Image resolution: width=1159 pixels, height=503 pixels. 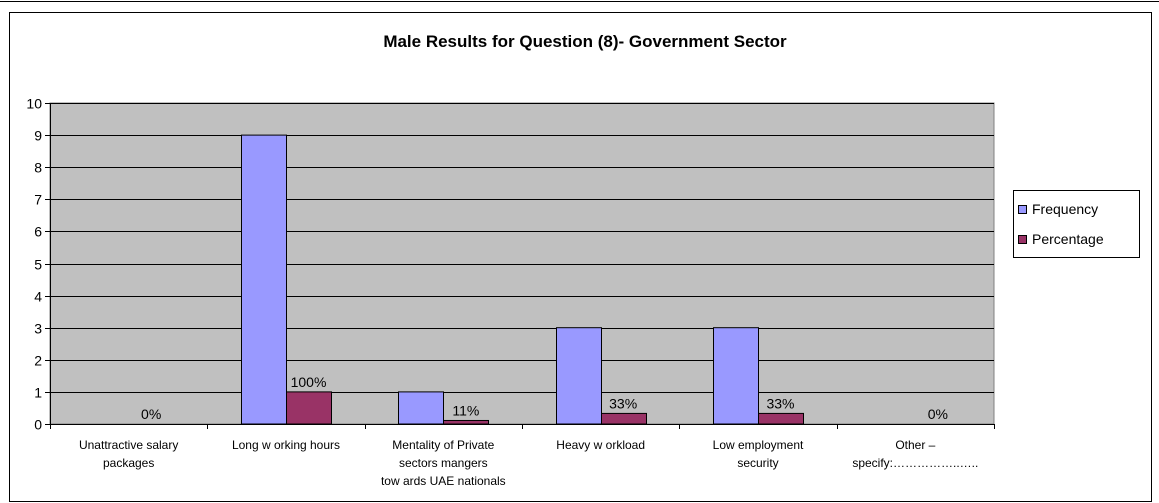 What do you see at coordinates (915, 445) in the screenshot?
I see `x-category-label: Other –` at bounding box center [915, 445].